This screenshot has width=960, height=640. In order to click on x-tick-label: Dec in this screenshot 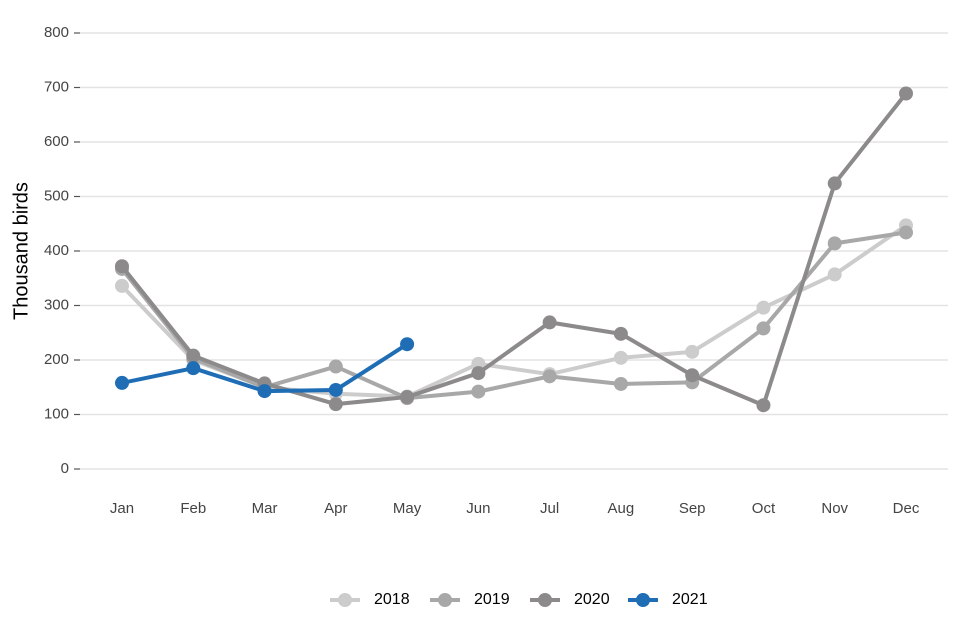, I will do `click(906, 508)`.